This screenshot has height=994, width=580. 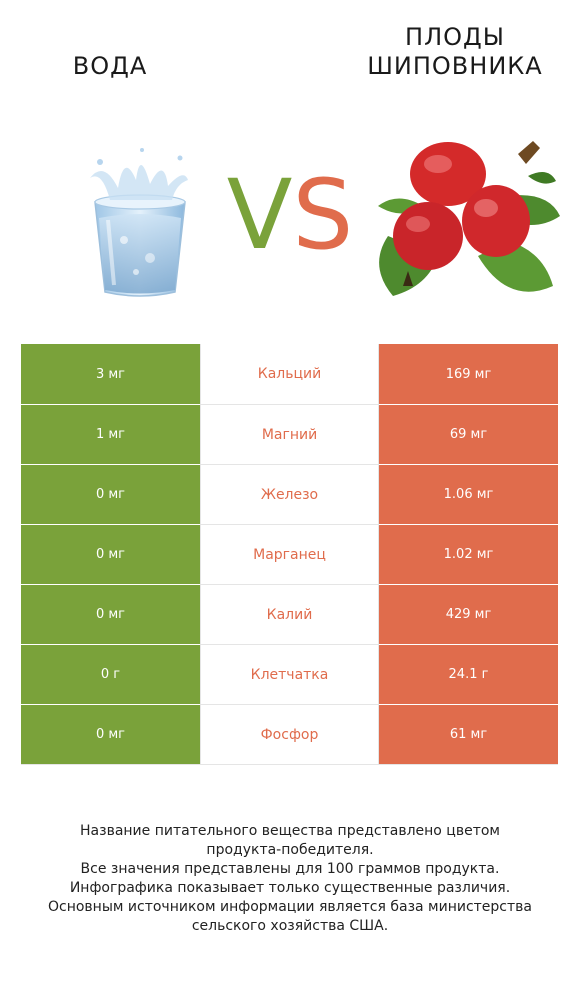 What do you see at coordinates (468, 374) in the screenshot?
I see `right-value: 169 мг` at bounding box center [468, 374].